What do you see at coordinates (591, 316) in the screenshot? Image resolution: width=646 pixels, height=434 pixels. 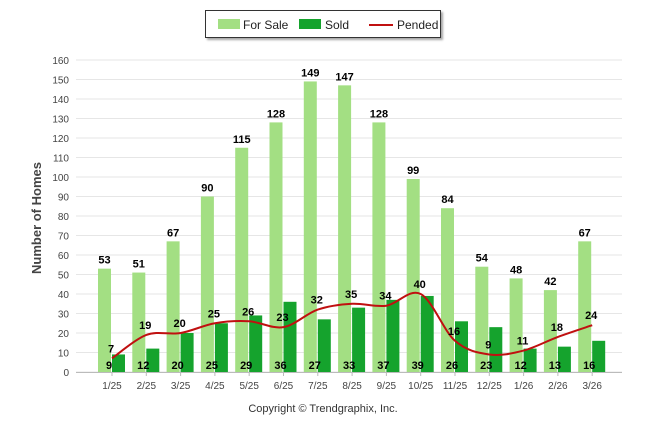 I see `label-pended: 24` at bounding box center [591, 316].